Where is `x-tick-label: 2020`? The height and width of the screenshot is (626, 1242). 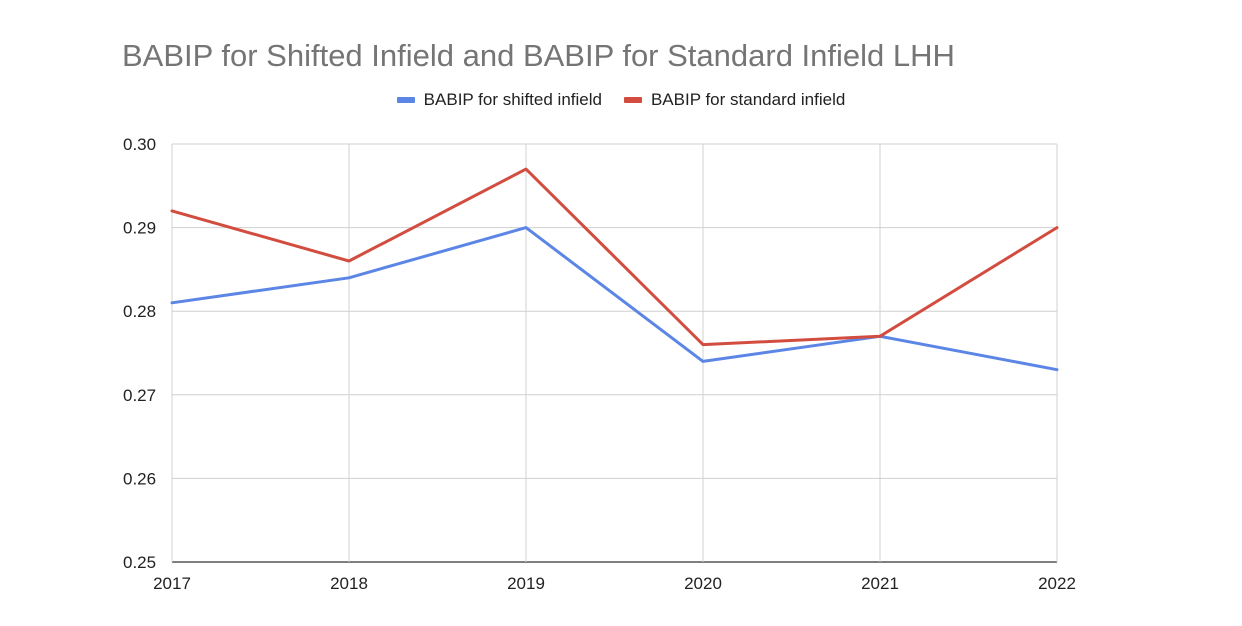
x-tick-label: 2020 is located at coordinates (703, 583).